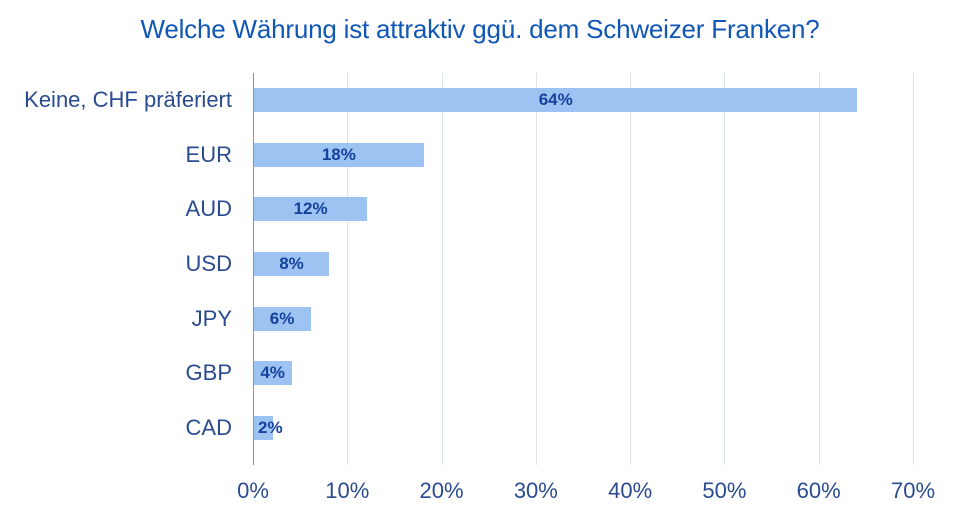 This screenshot has width=960, height=522. Describe the element at coordinates (535, 490) in the screenshot. I see `x-axis-tick-label: 30%` at that location.